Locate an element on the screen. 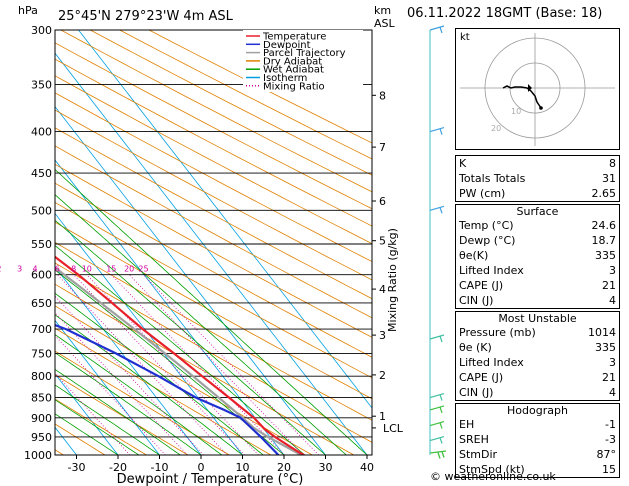 The width and height of the screenshot is (629, 486). temperature-tick-label: 30 is located at coordinates (326, 467).